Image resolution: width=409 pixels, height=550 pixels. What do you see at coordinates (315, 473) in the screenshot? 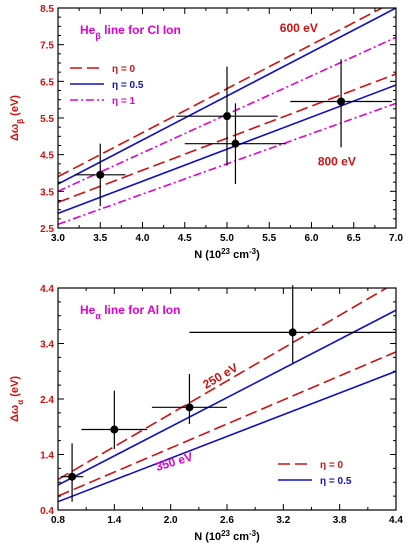
I see `legend: η = 0 η = 0.5` at bounding box center [315, 473].